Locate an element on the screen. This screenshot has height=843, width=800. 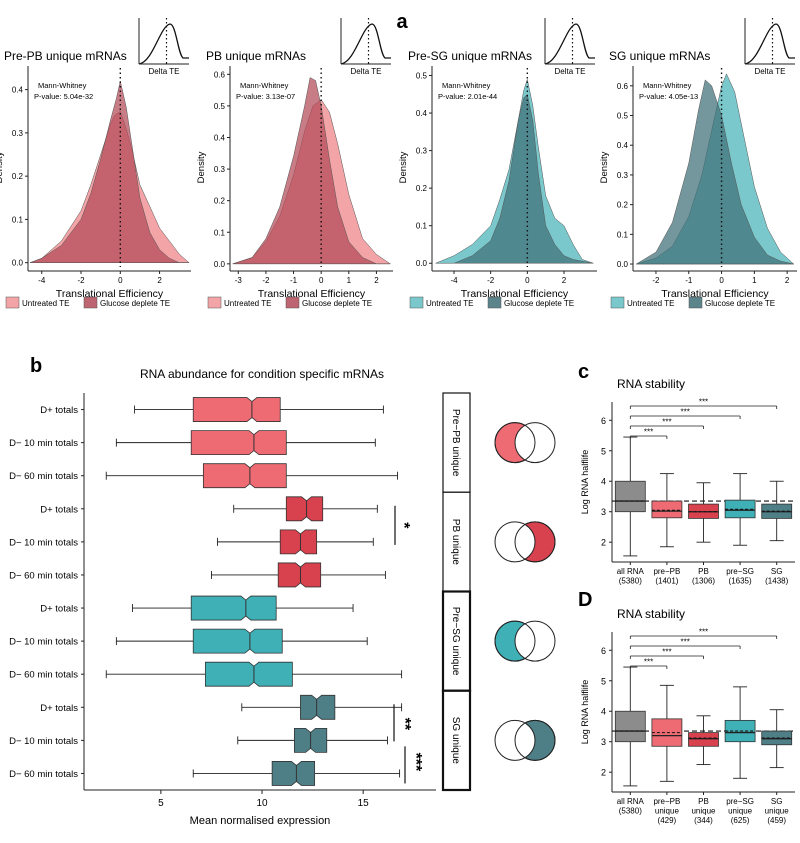
box-row: D− 10 min totals is located at coordinates (192, 443).